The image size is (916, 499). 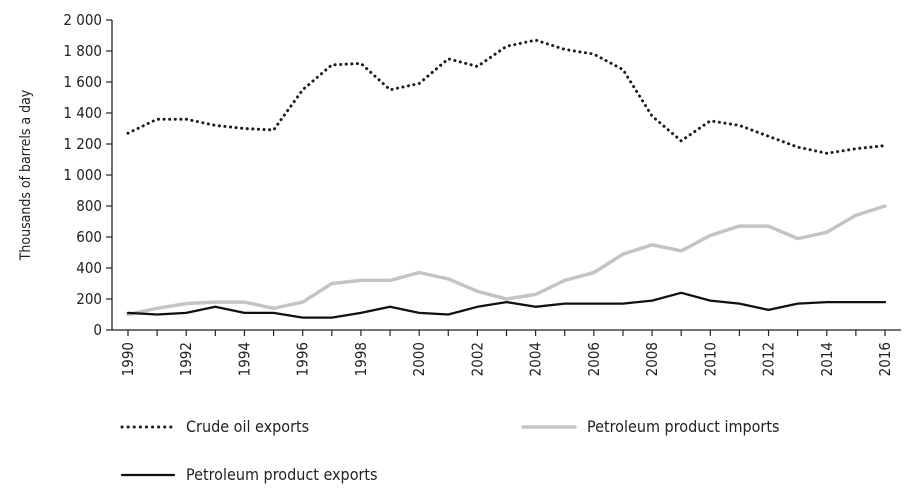 What do you see at coordinates (710, 359) in the screenshot?
I see `x-tick-label: 2010` at bounding box center [710, 359].